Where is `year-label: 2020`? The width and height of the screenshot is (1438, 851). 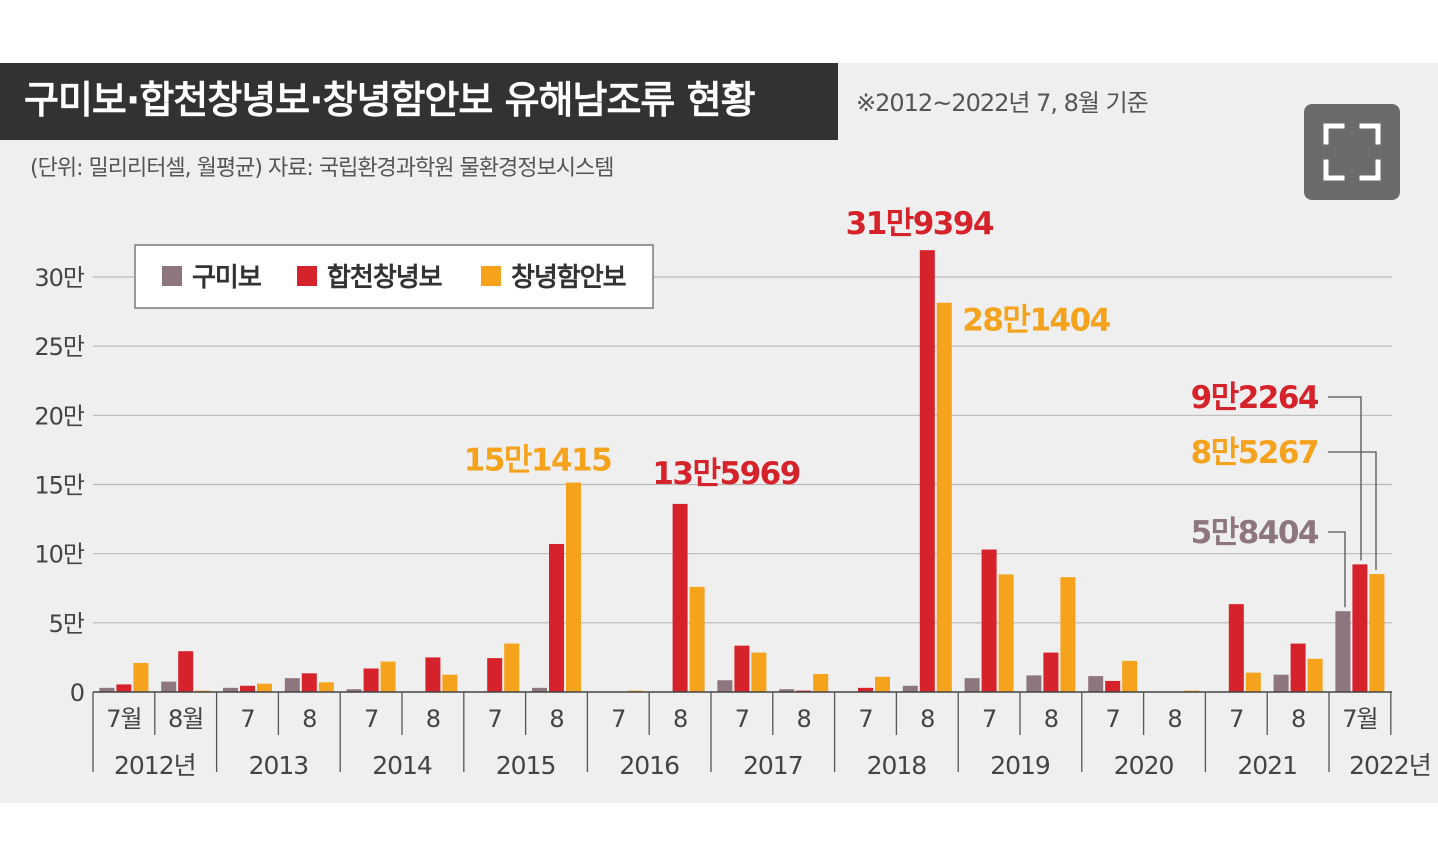
year-label: 2020 is located at coordinates (1144, 765).